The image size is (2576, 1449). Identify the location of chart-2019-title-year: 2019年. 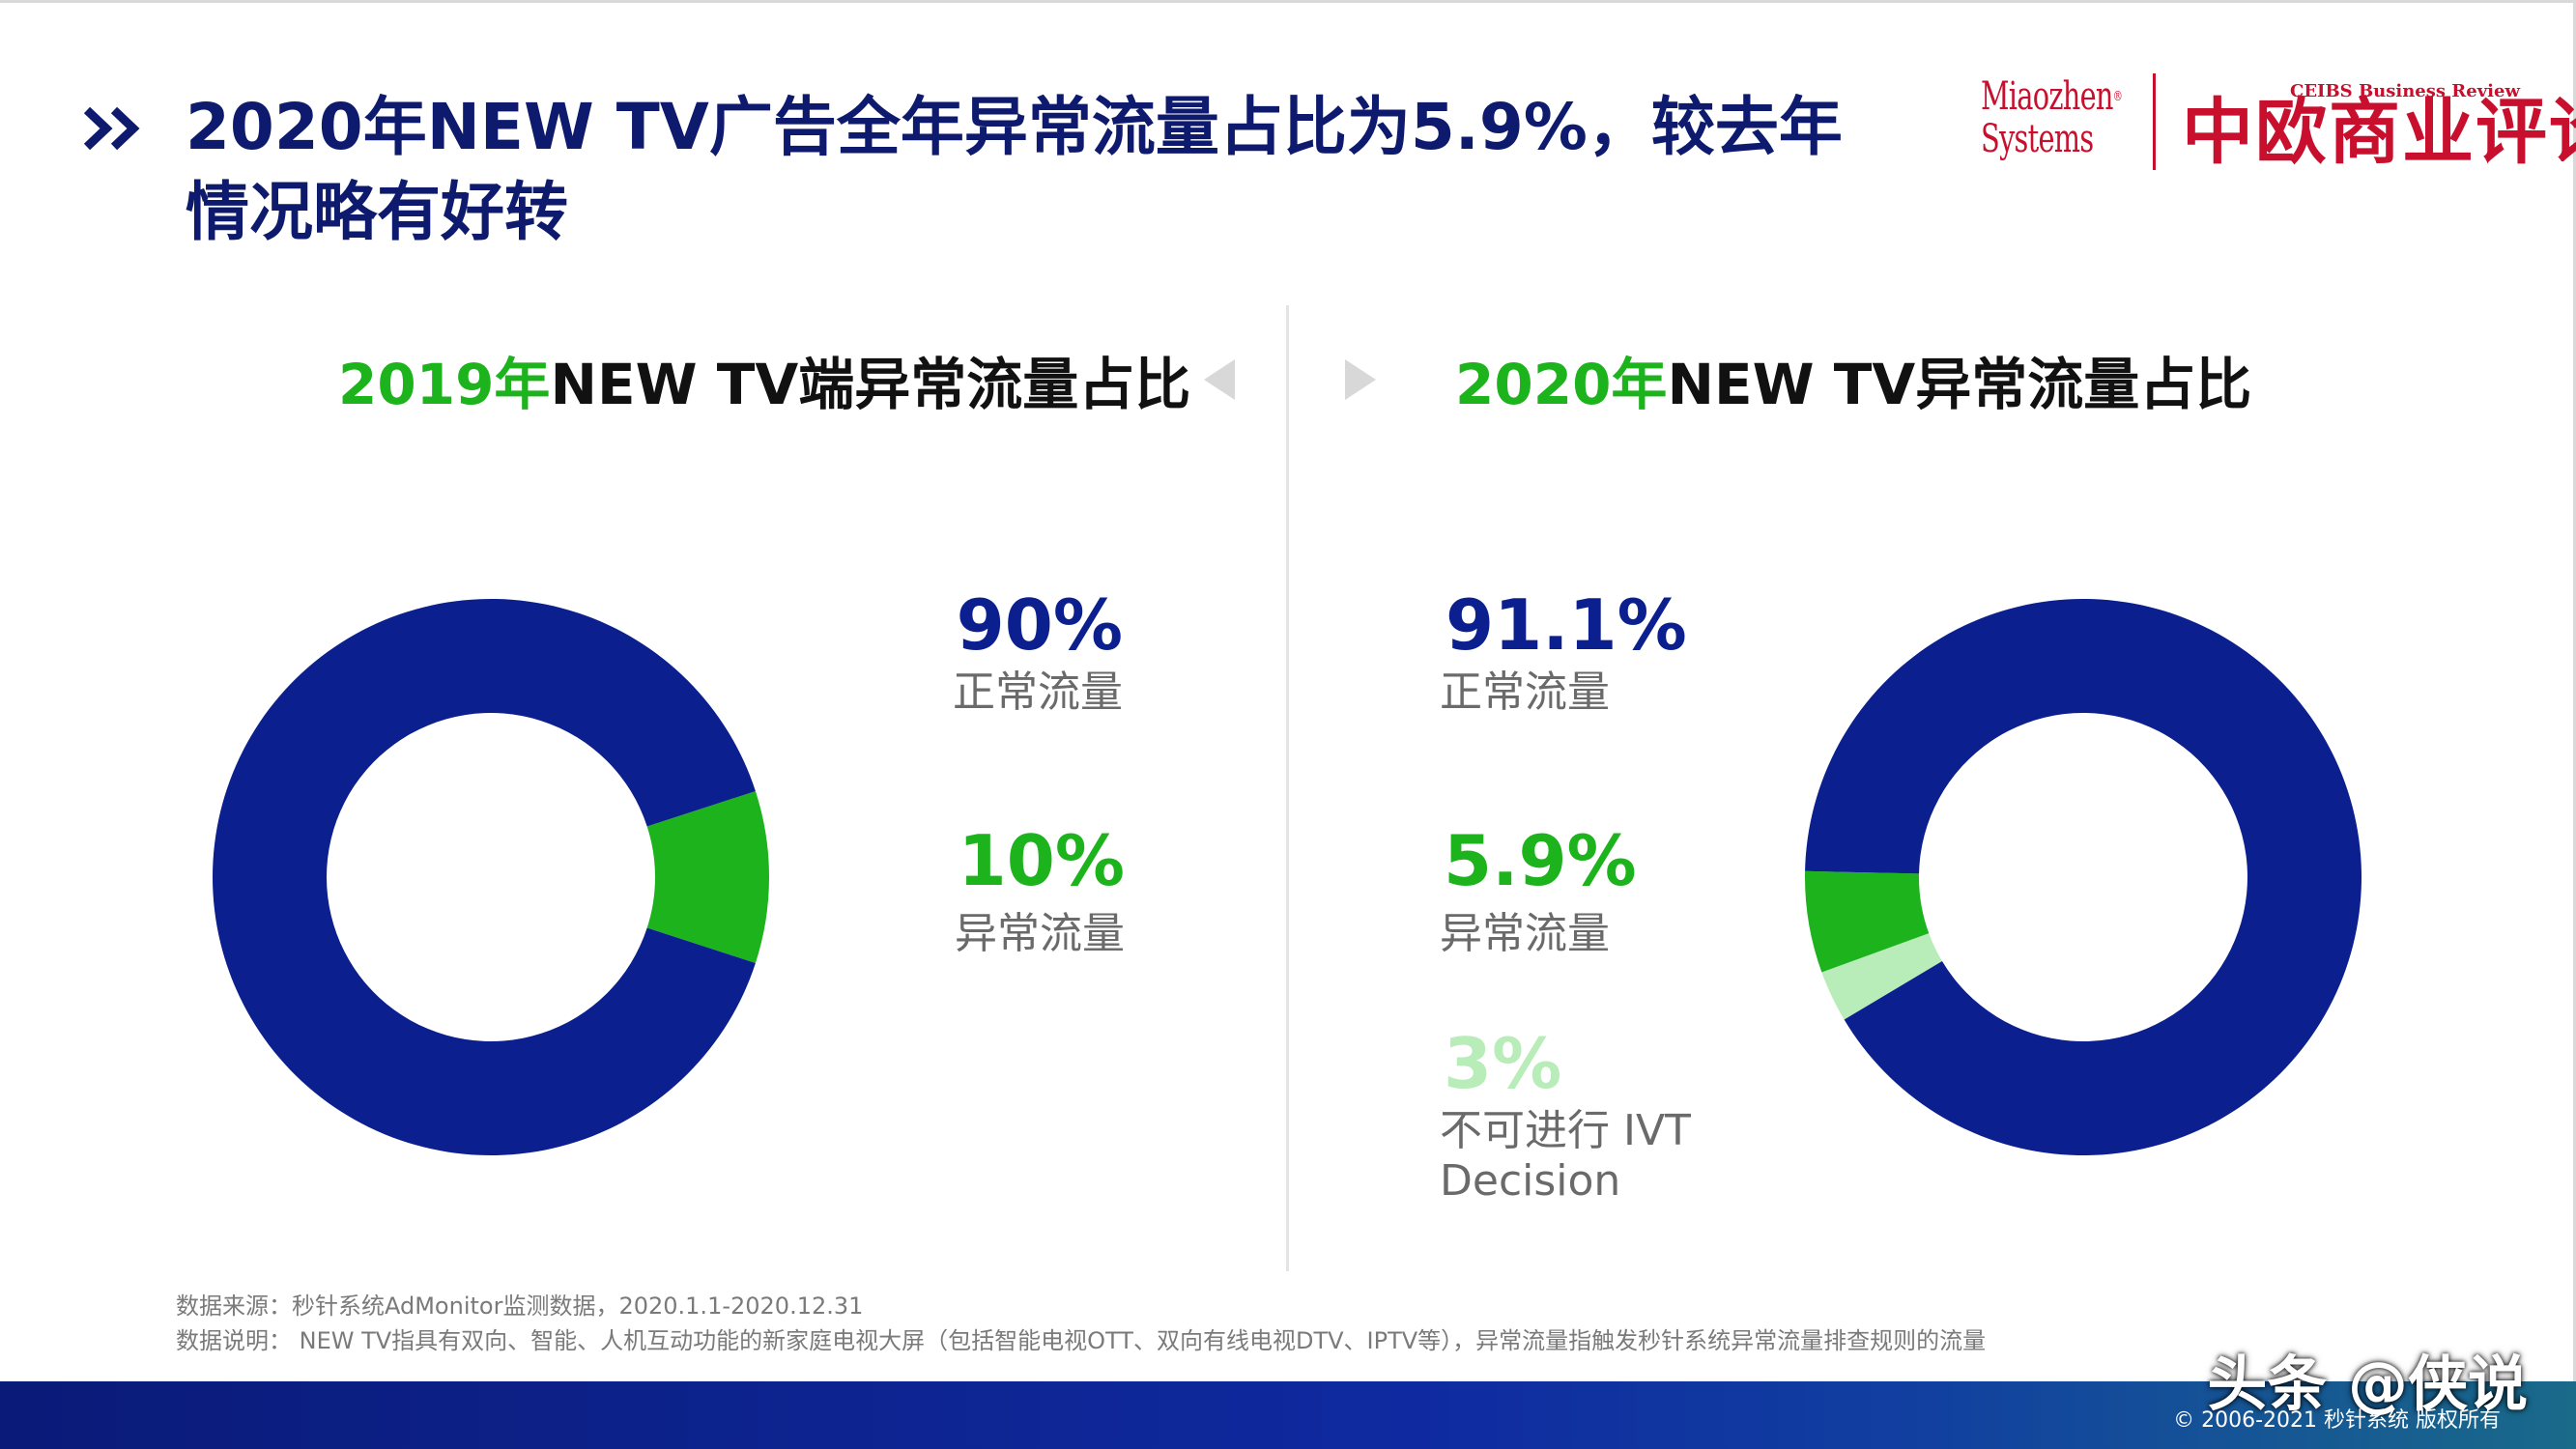
(445, 384).